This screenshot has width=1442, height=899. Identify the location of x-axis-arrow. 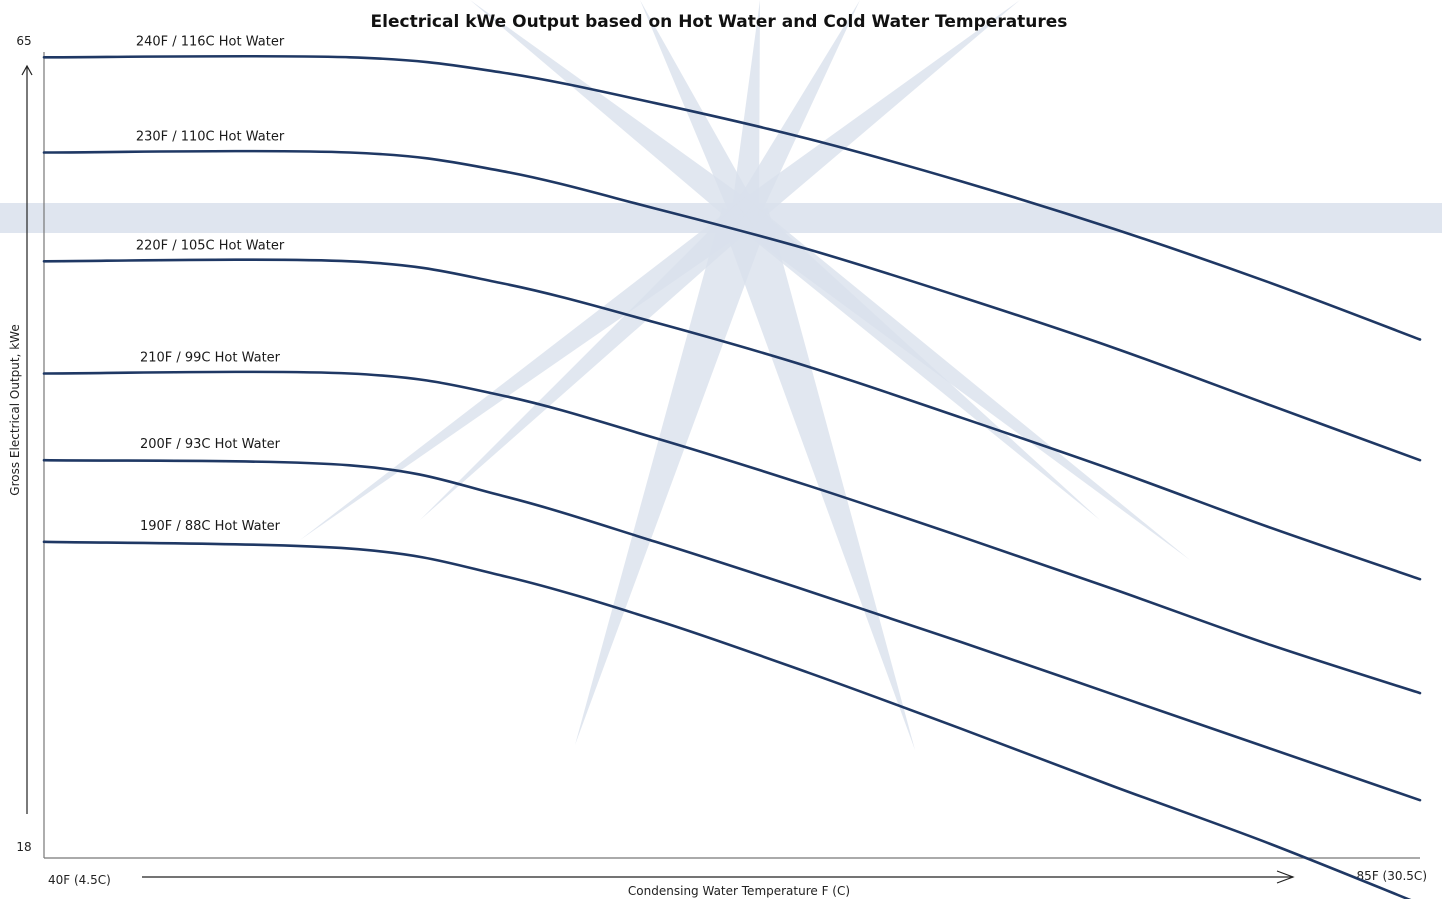
(718, 877).